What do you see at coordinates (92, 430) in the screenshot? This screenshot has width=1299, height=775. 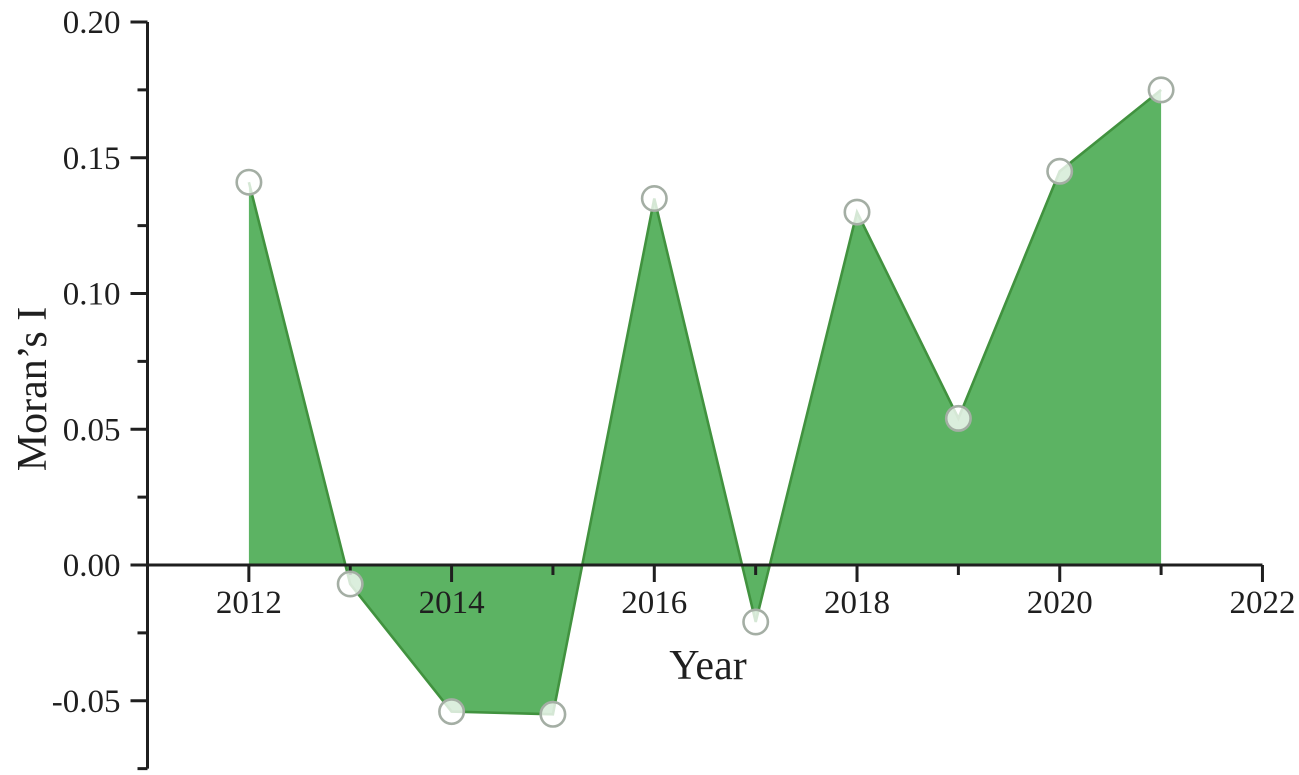 I see `y-tick-label: 0.05` at bounding box center [92, 430].